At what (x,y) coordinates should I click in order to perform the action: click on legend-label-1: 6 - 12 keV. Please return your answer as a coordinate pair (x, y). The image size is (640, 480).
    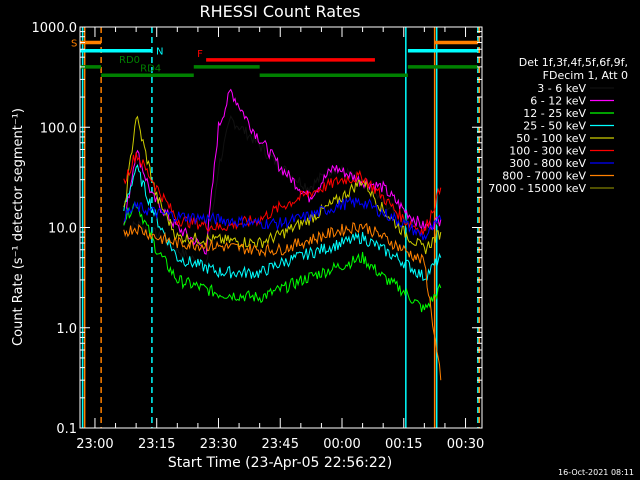
    Looking at the image, I should click on (558, 101).